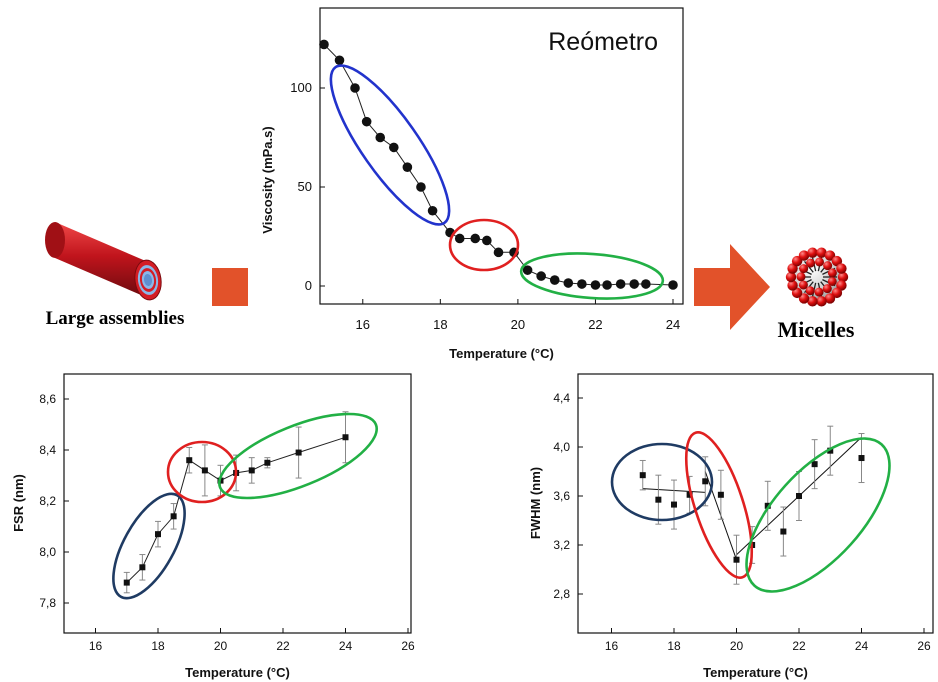  Describe the element at coordinates (308, 285) in the screenshot. I see `y-tick-label: 0` at that location.